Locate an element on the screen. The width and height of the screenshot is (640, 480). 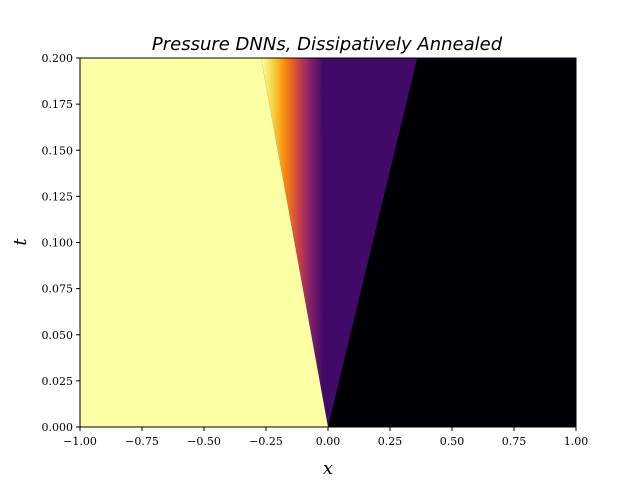
chart-title: Pressure DNNs, Dissipatively Annealed is located at coordinates (327, 44).